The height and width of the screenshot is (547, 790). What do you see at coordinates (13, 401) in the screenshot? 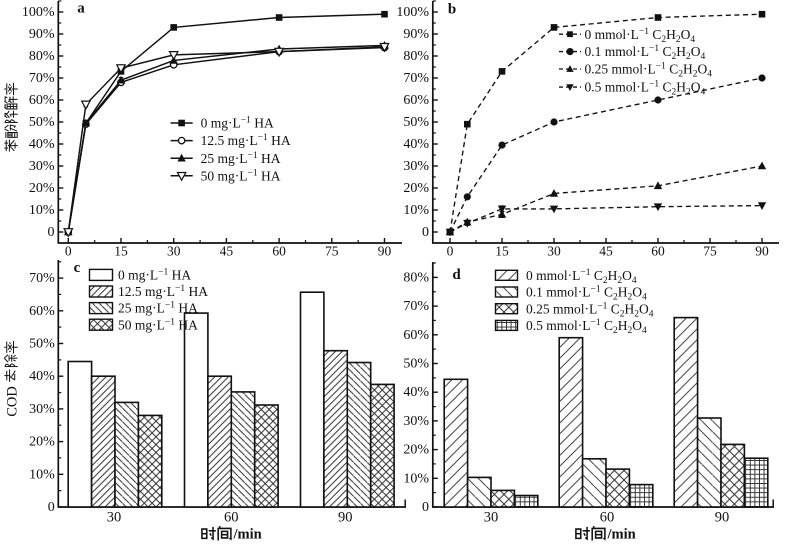
I see `svg-text: COD` at bounding box center [13, 401].